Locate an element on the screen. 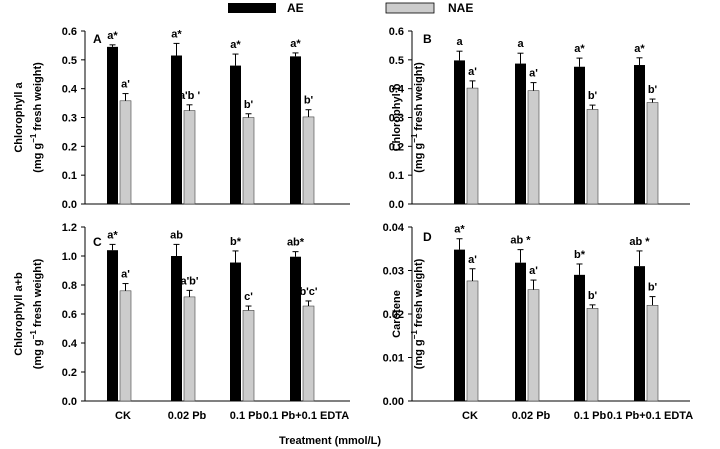  panel-letter: B is located at coordinates (427, 39).